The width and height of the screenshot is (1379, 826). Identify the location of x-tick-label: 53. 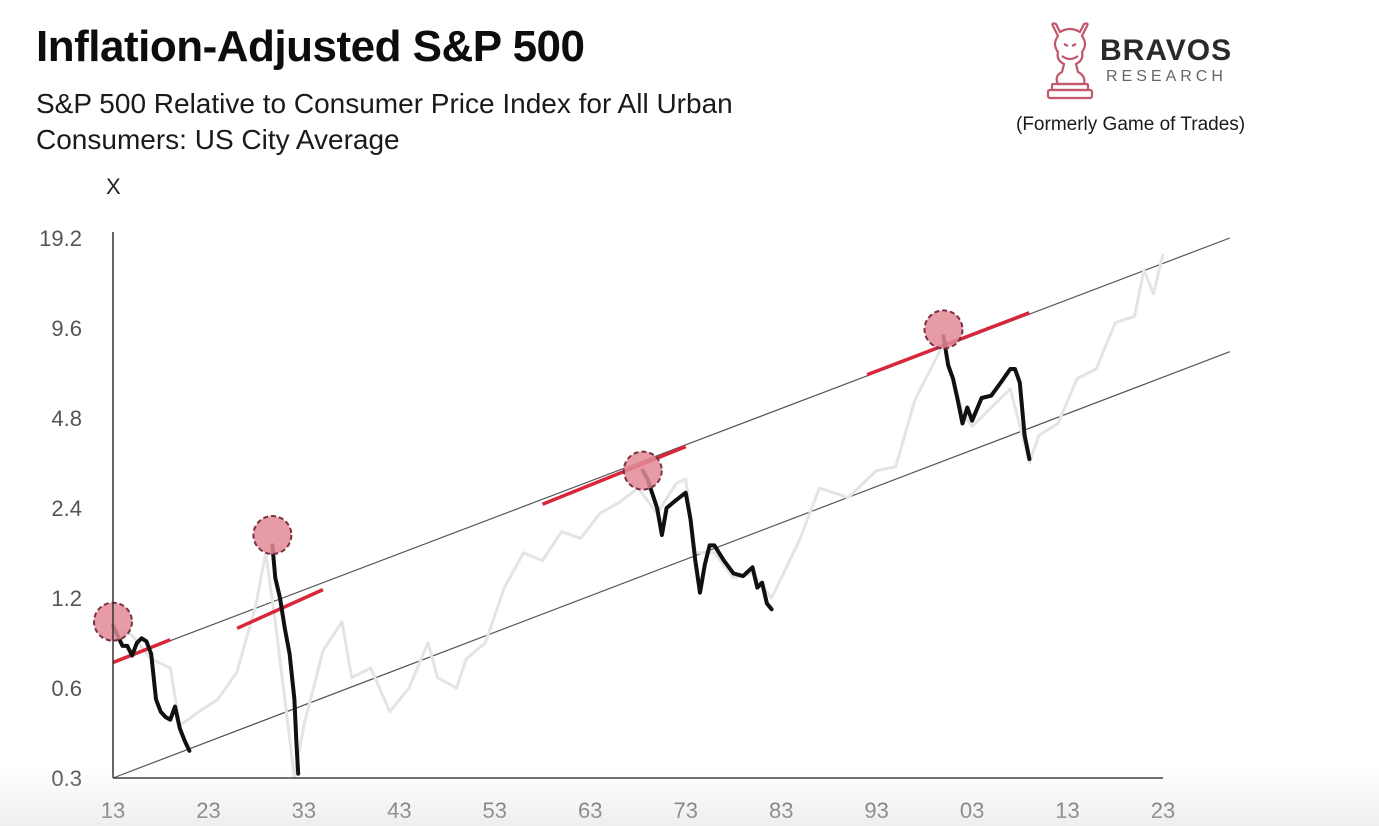
(495, 810).